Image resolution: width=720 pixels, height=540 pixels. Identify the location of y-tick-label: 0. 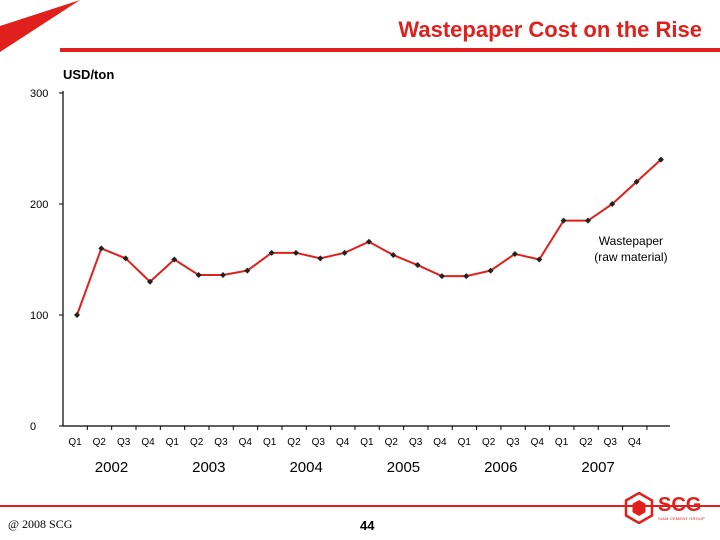
(33, 427).